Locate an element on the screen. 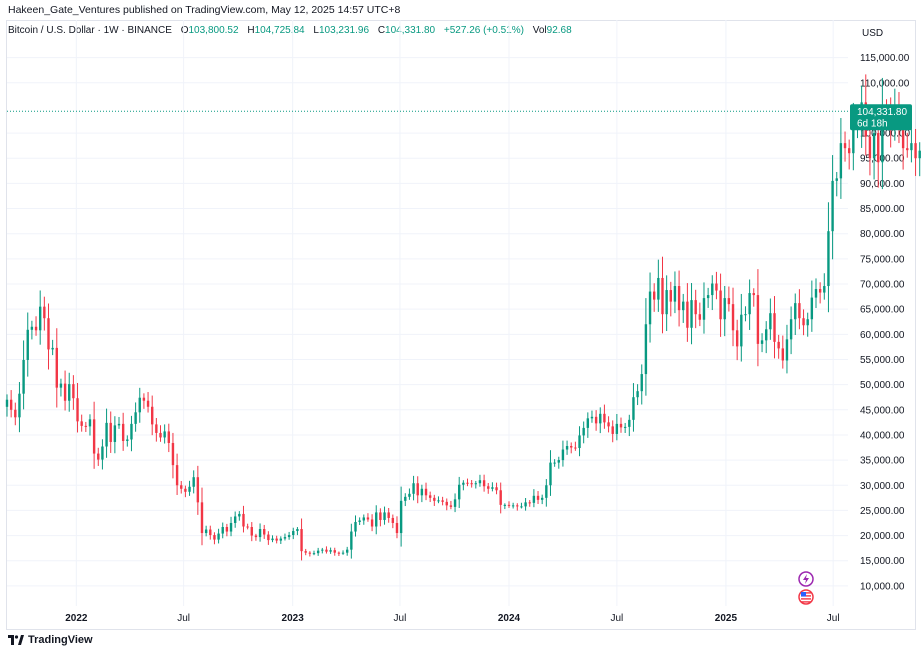  symbol-title: Bitcoin / U.S. Dollar · 1W · BINANCE is located at coordinates (90, 30).